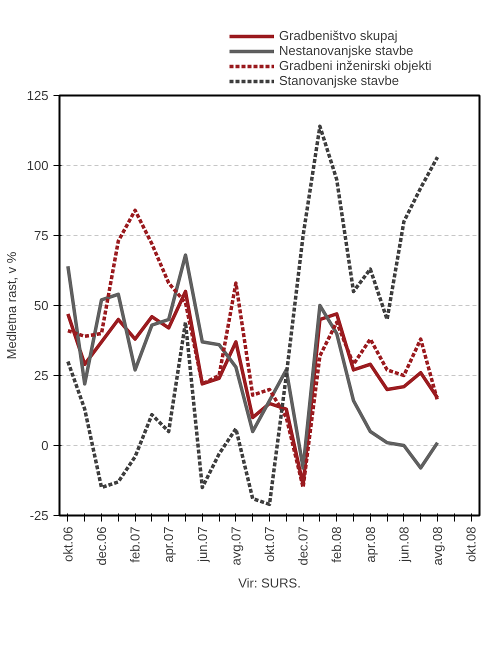 The height and width of the screenshot is (650, 498). Describe the element at coordinates (370, 544) in the screenshot. I see `x-tick-label: apr.08` at that location.